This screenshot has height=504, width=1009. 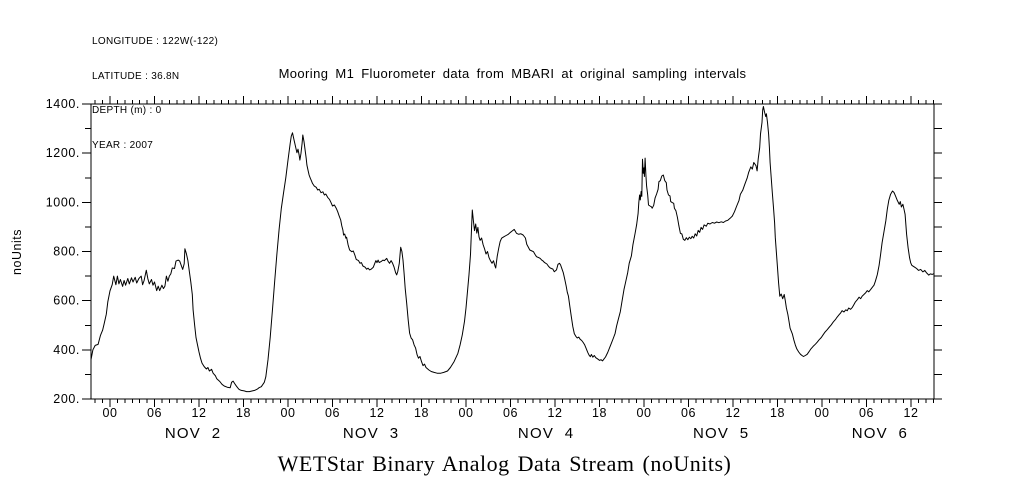 What do you see at coordinates (123, 145) in the screenshot?
I see `metadata-year: YEAR : 2007` at bounding box center [123, 145].